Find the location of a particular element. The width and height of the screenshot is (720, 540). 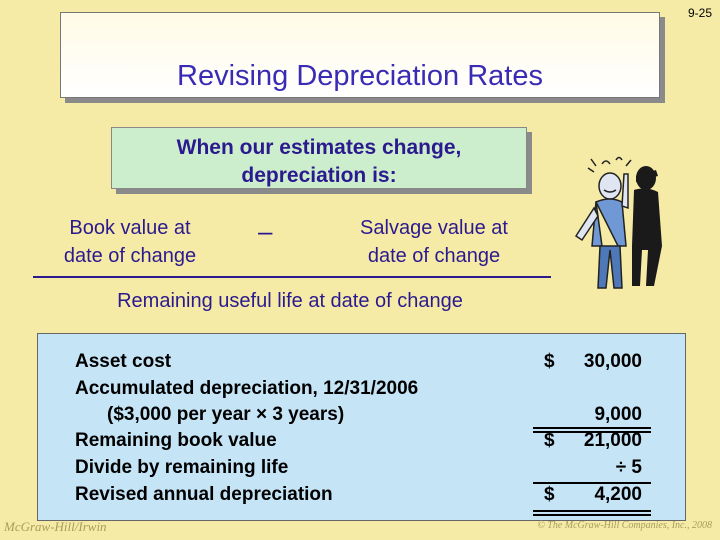

footer-publisher: McGraw-Hill/Irwin is located at coordinates (55, 526).